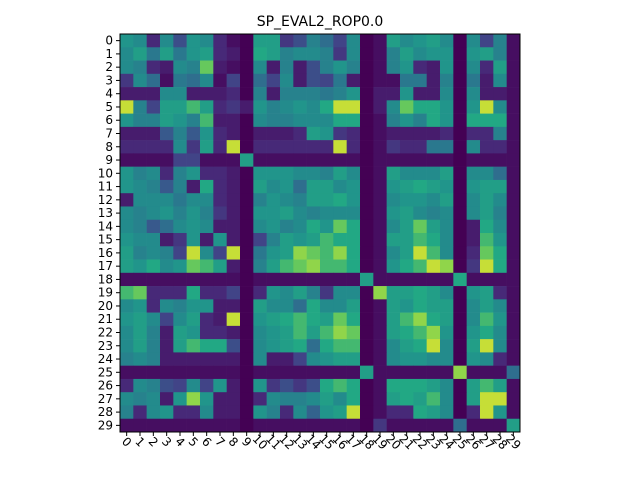 Image resolution: width=640 pixels, height=480 pixels. What do you see at coordinates (513, 442) in the screenshot?
I see `x-tick-label-29: 29` at bounding box center [513, 442].